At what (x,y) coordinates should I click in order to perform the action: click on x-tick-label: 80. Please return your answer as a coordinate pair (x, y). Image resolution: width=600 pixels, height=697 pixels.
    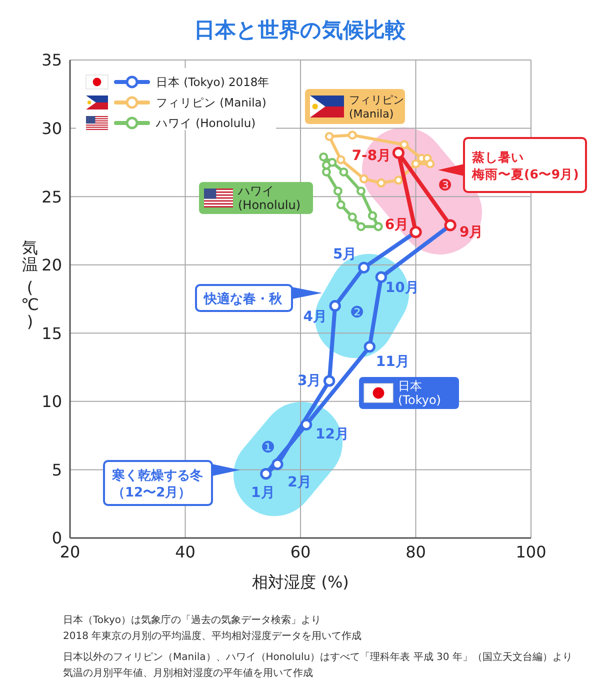
    Looking at the image, I should click on (416, 552).